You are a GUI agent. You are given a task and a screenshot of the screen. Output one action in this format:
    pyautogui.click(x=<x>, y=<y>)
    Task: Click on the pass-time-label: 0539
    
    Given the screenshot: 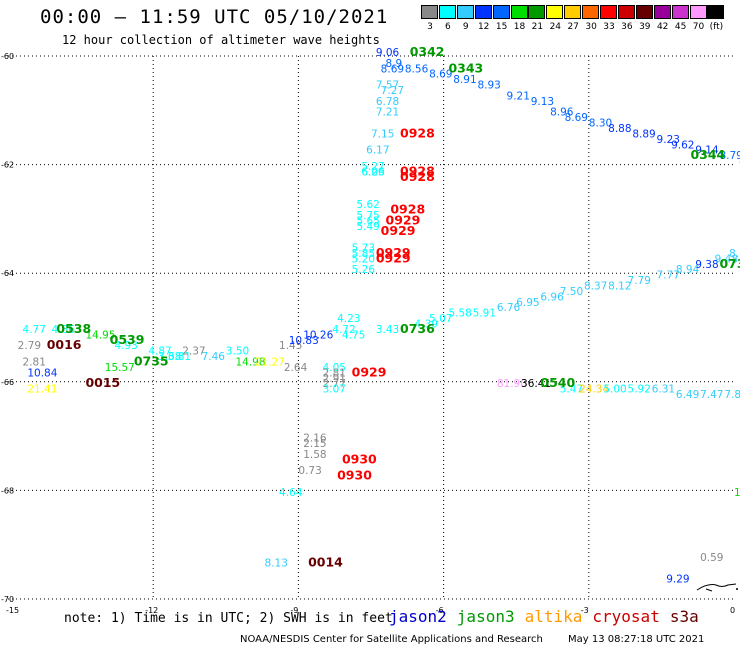 What is the action you would take?
    pyautogui.click(x=127, y=339)
    